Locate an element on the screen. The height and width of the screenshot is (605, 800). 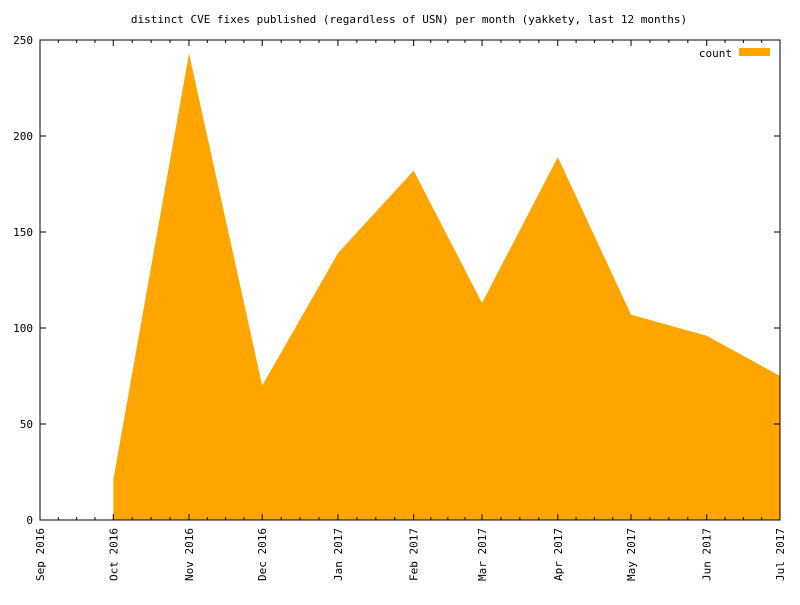
x-tick-label: Apr 2017 is located at coordinates (558, 554).